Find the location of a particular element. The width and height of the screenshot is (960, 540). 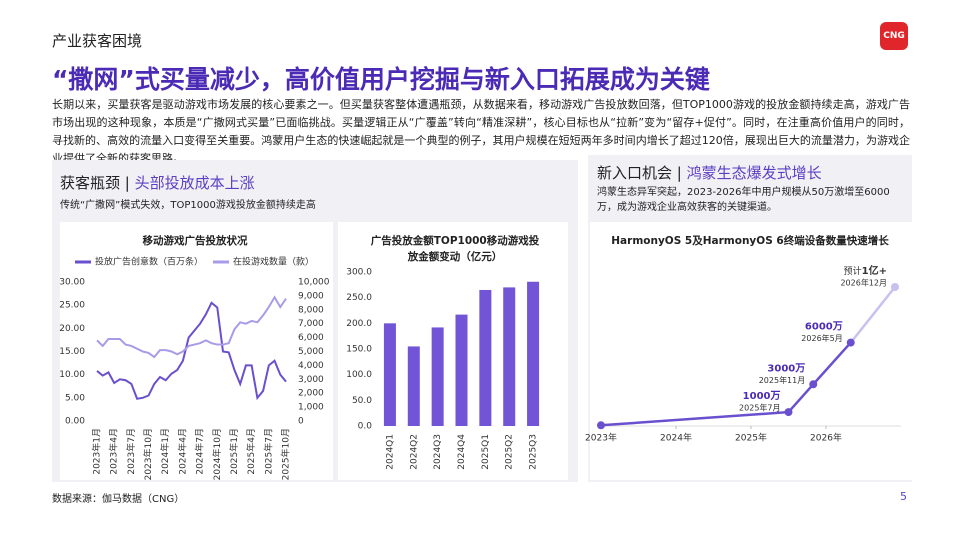

y2-tick-label: 3,000 is located at coordinates (311, 380).